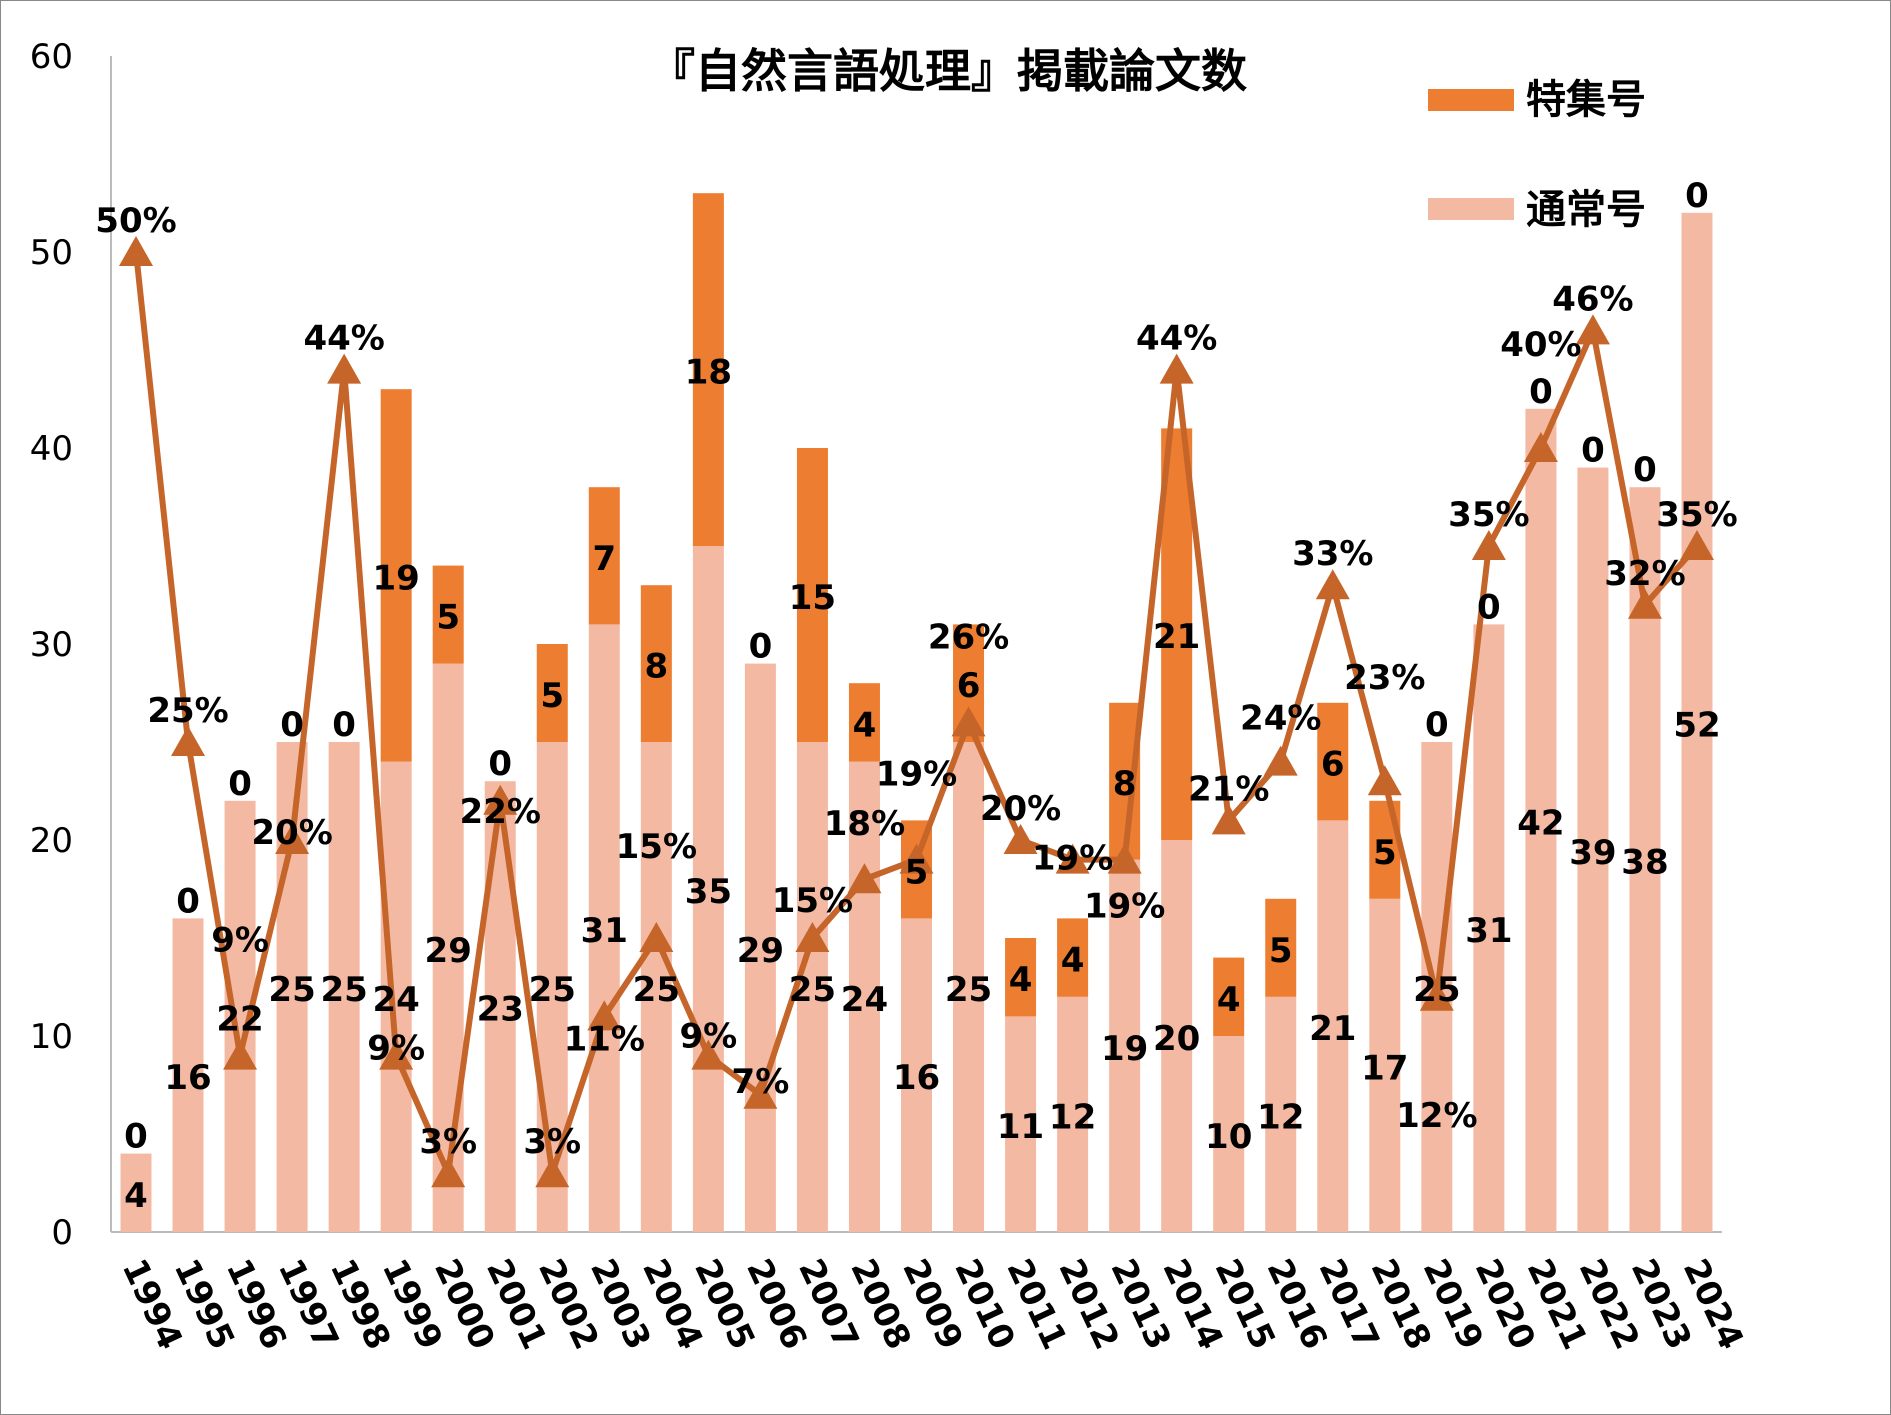 This screenshot has height=1415, width=1891. Describe the element at coordinates (948, 71) in the screenshot. I see `chart-title: 『自然言語処理』掲載論文数` at that location.